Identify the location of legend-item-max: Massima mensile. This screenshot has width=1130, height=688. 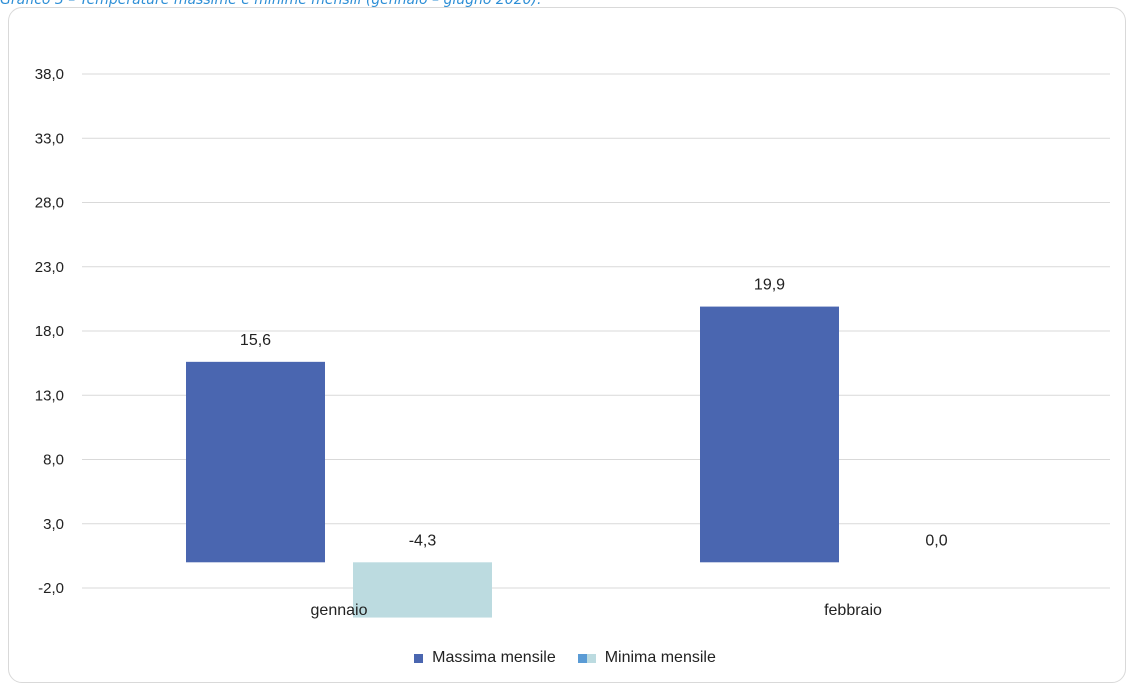
(485, 658).